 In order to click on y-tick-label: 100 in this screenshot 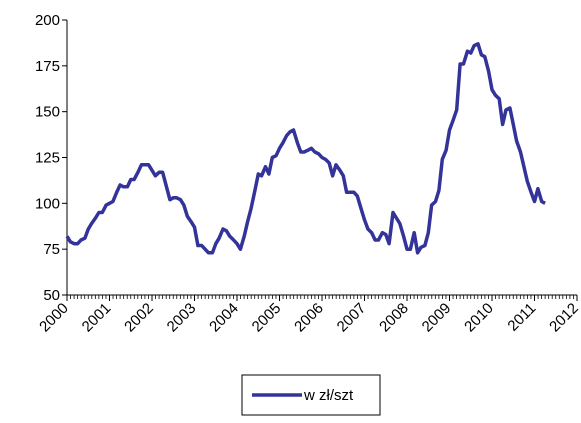, I will do `click(47, 203)`.